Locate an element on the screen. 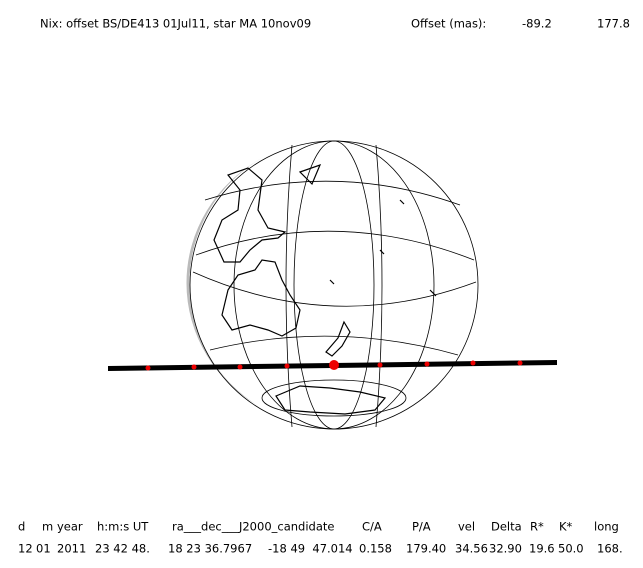 The height and width of the screenshot is (568, 643). shadow-track is located at coordinates (332, 365).